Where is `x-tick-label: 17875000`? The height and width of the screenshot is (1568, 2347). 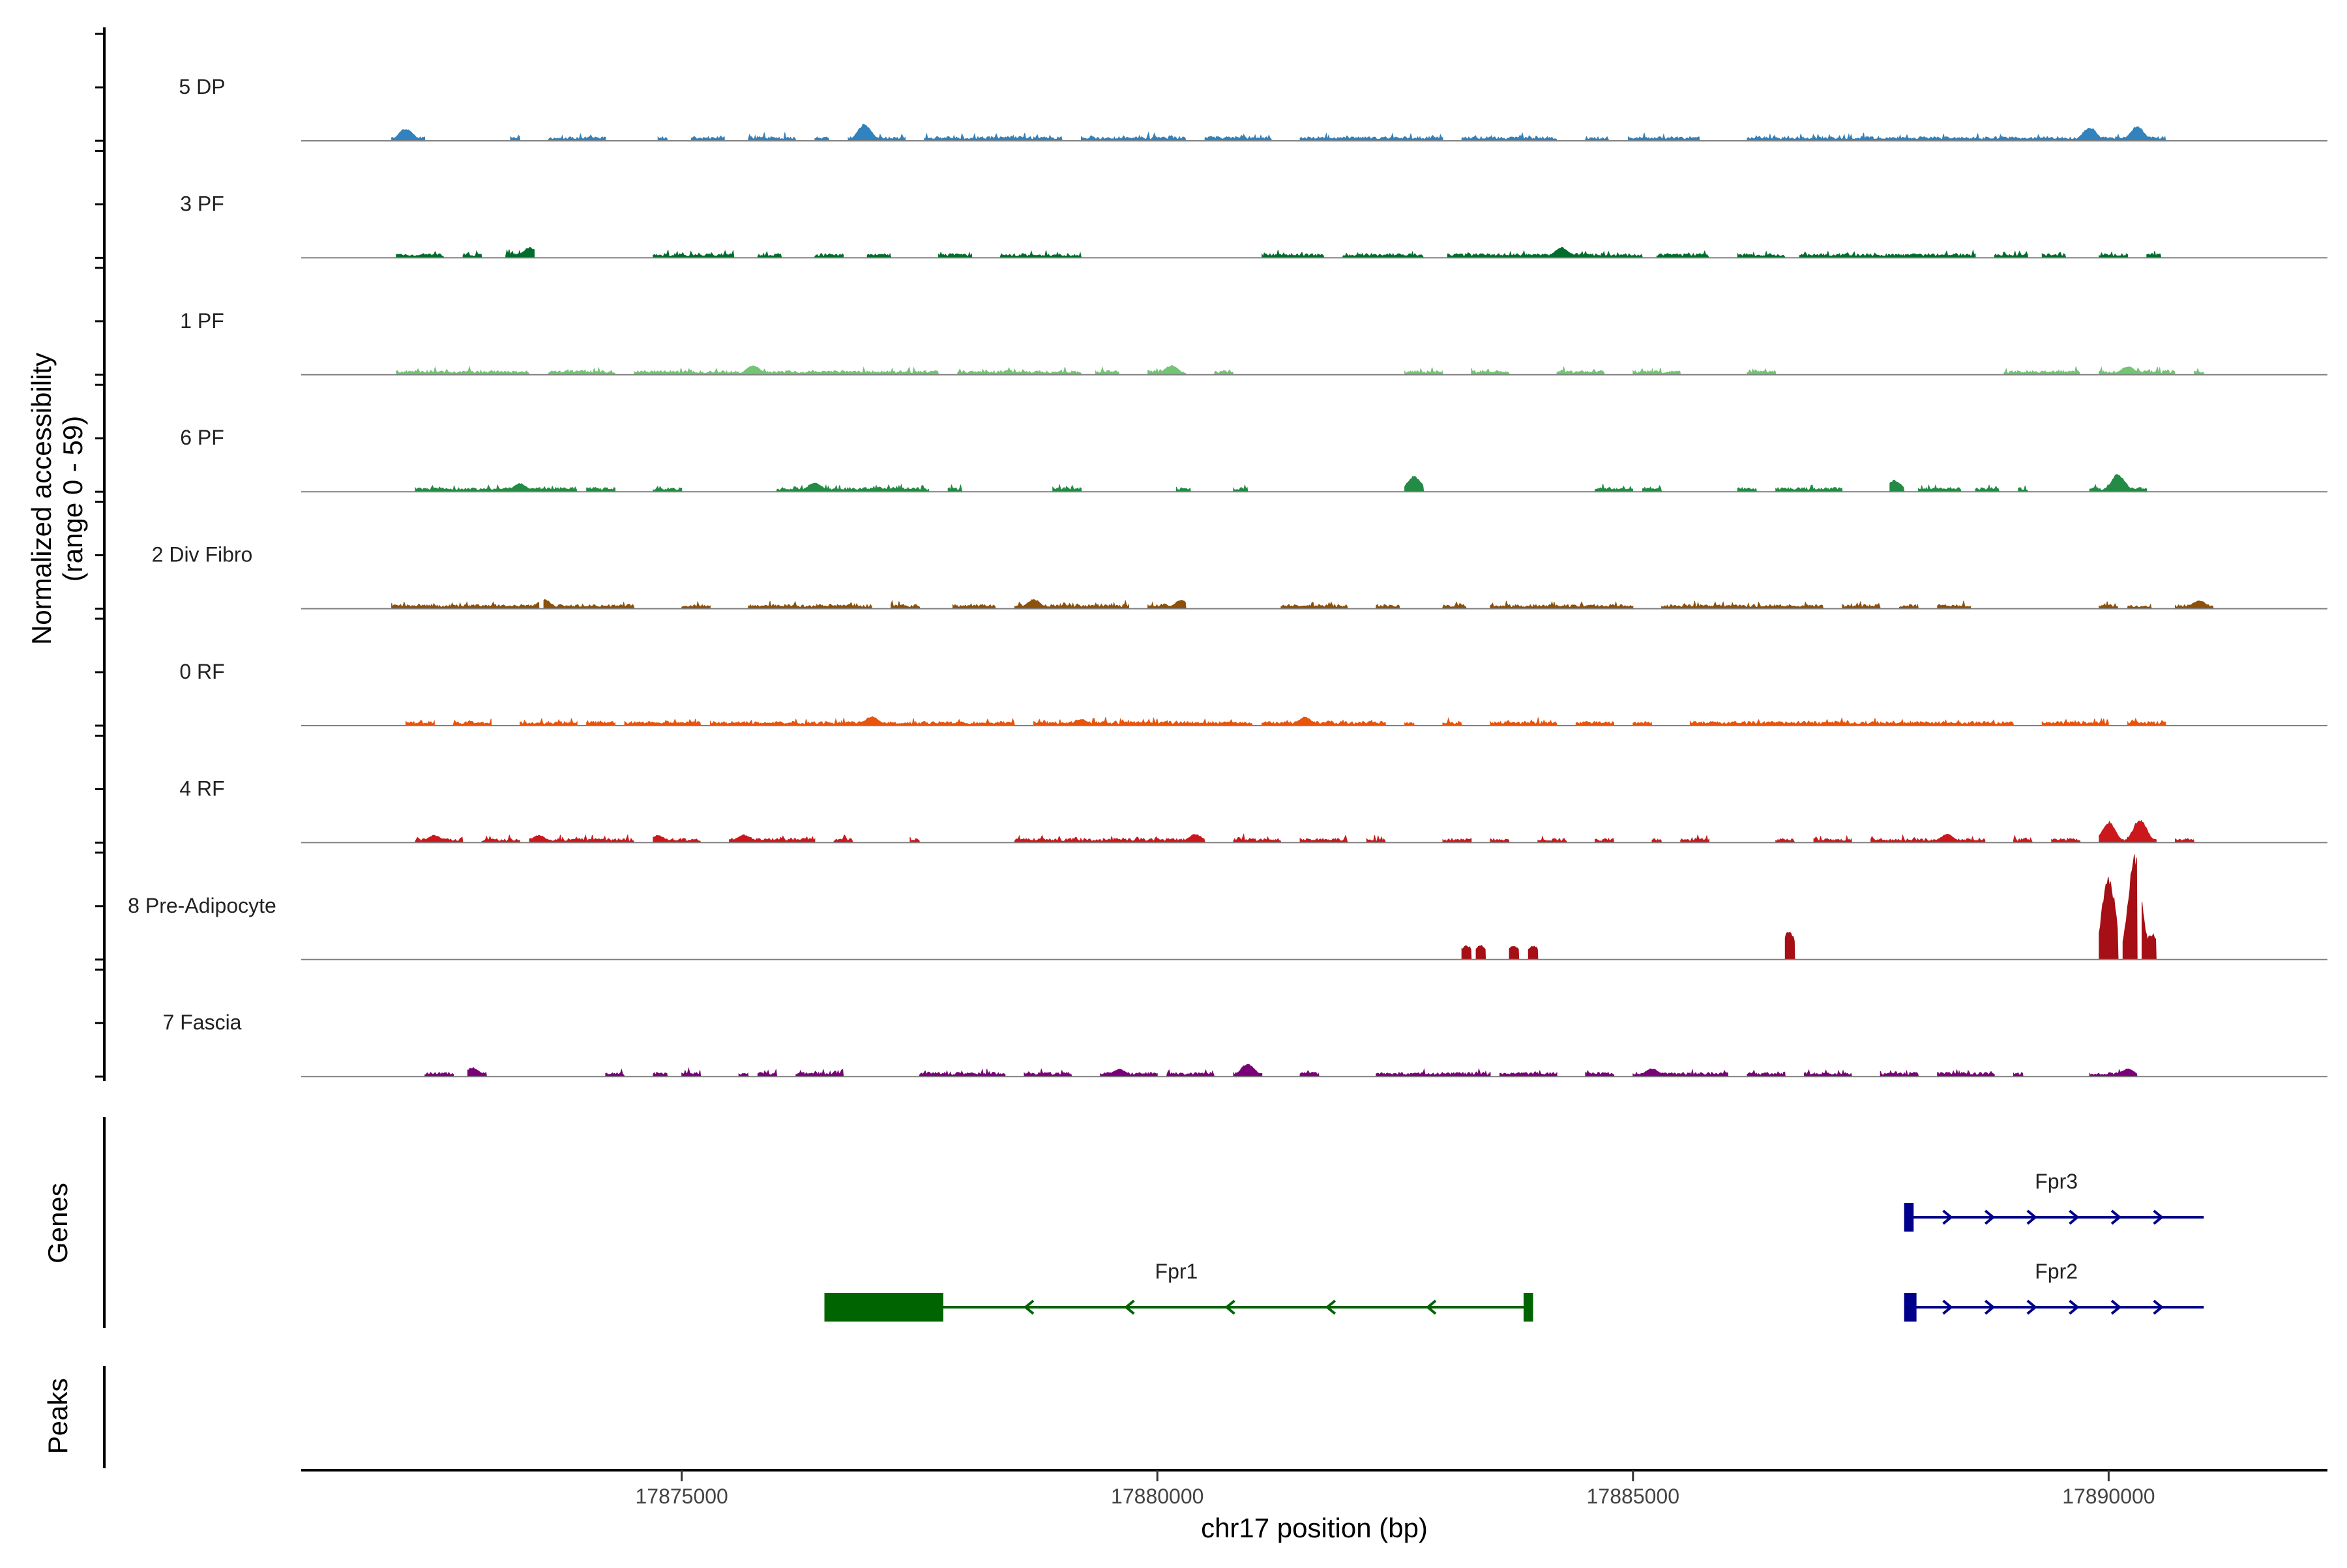
x-tick-label: 17875000 is located at coordinates (682, 1497).